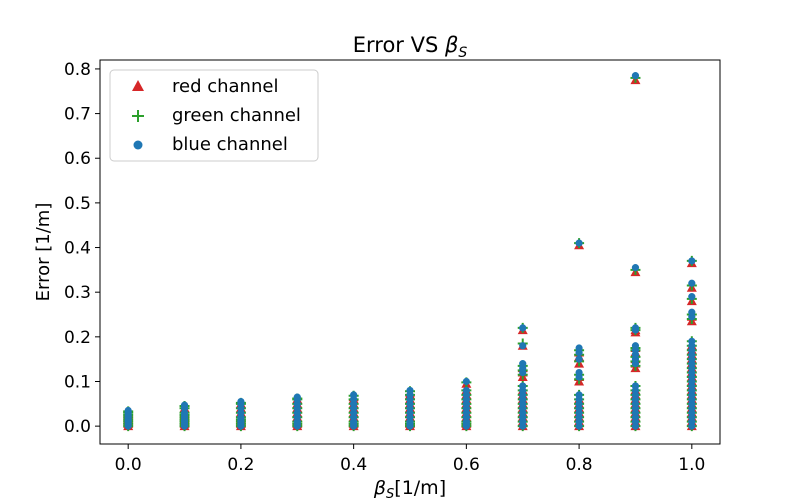 Image resolution: width=800 pixels, height=500 pixels. Describe the element at coordinates (43, 252) in the screenshot. I see `y-axis-label: Error [1/m]` at that location.